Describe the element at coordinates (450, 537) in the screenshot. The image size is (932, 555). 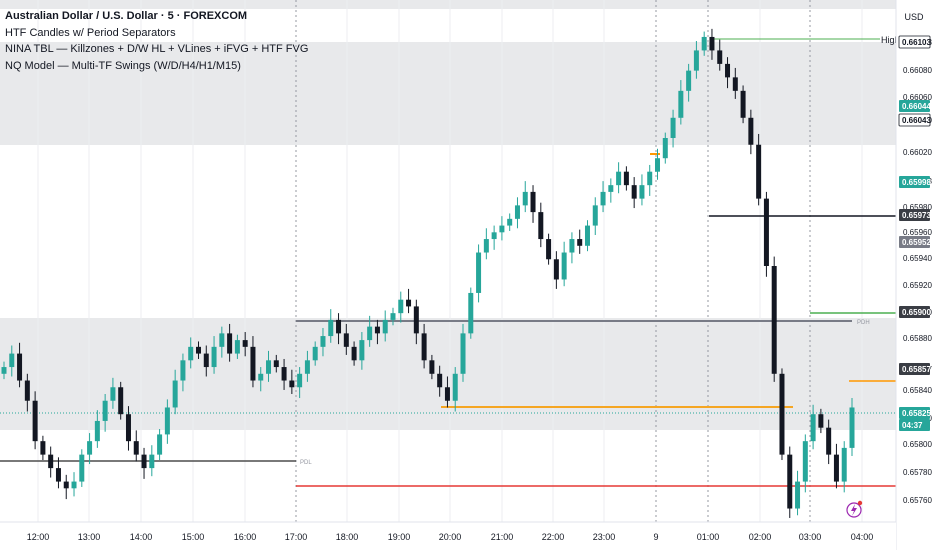
I see `time-tick: 20:00` at that location.